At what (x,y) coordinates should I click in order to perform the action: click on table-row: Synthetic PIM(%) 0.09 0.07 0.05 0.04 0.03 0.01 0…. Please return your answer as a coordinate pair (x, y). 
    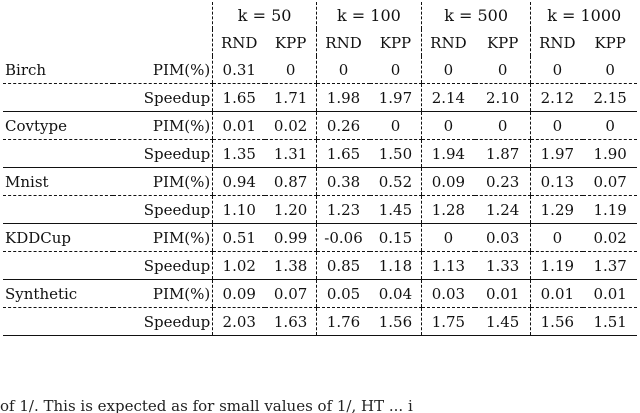
    Looking at the image, I should click on (320, 293).